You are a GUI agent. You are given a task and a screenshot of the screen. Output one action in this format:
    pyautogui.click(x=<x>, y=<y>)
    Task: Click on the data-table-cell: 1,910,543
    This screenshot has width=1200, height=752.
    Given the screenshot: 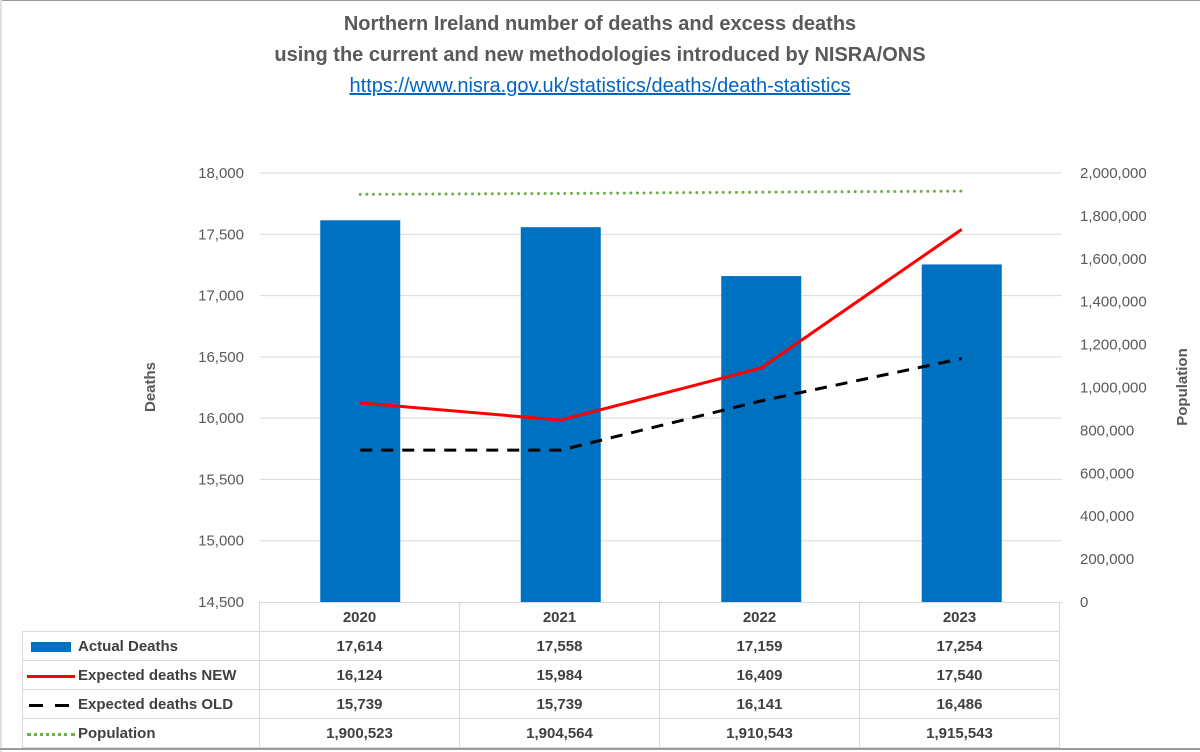 What is the action you would take?
    pyautogui.click(x=759, y=733)
    